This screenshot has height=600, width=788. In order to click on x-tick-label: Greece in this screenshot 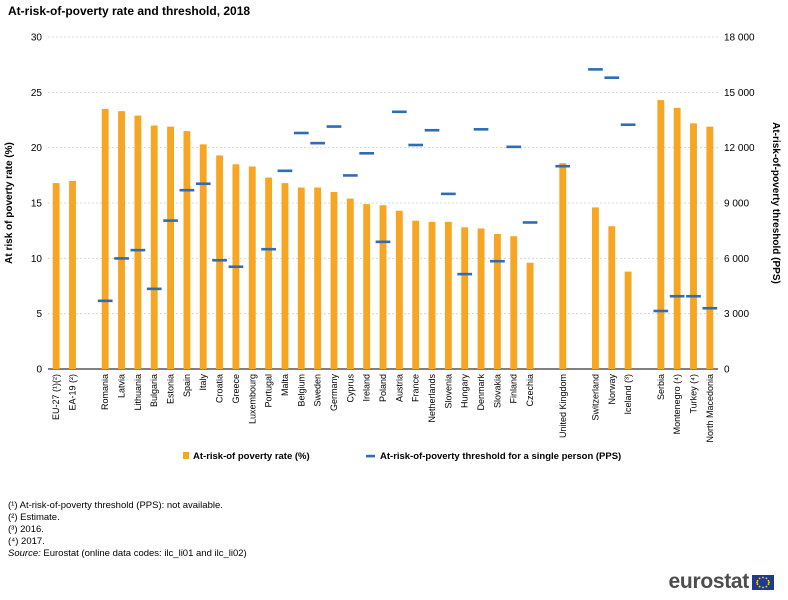, I will do `click(236, 389)`.